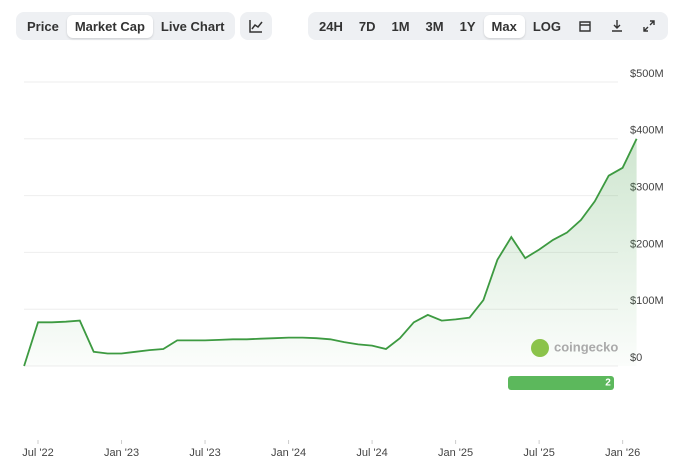  I want to click on x-tick-label: Jan '26, so click(622, 453).